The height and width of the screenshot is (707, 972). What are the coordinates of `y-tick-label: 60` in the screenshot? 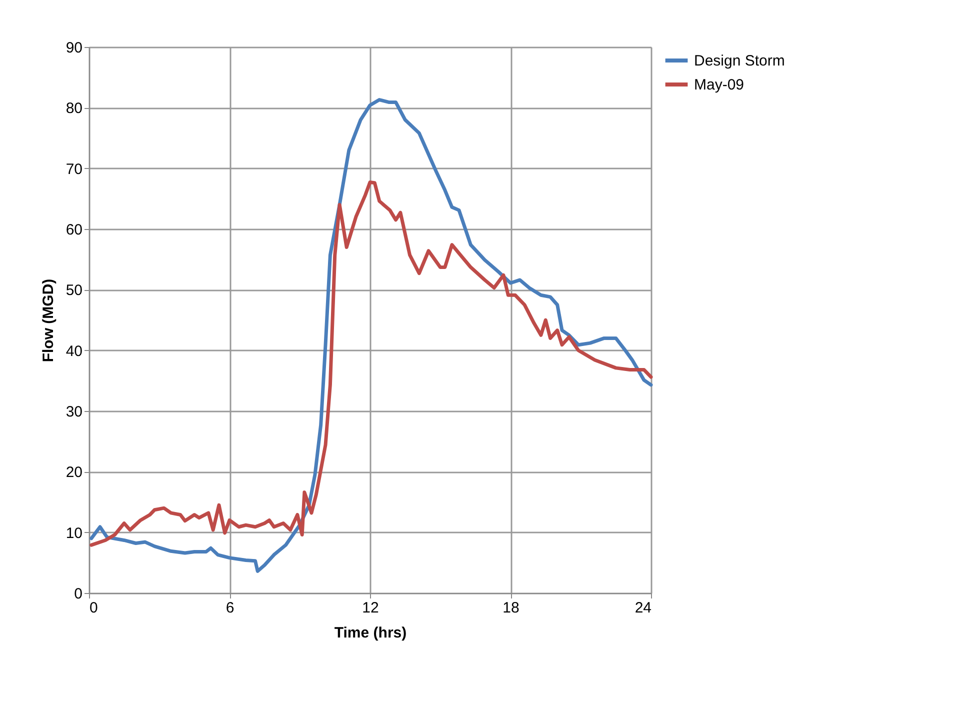 It's located at (74, 230).